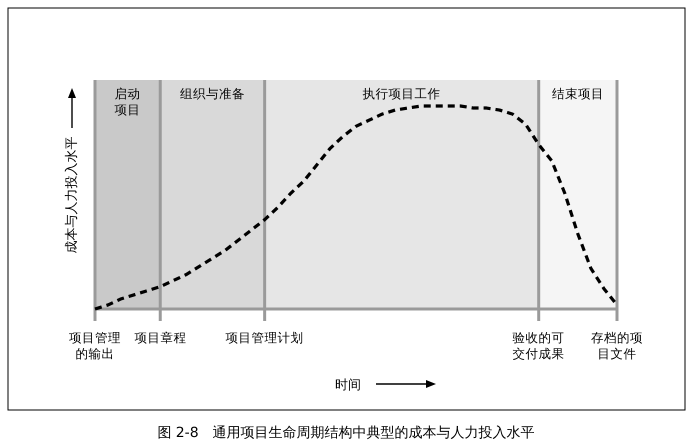  Describe the element at coordinates (127, 101) in the screenshot. I see `band-label: 启动项目` at that location.